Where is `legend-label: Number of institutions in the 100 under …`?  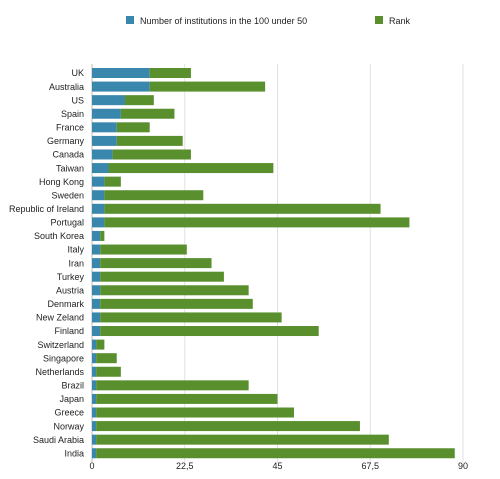 legend-label: Number of institutions in the 100 under … is located at coordinates (223, 21).